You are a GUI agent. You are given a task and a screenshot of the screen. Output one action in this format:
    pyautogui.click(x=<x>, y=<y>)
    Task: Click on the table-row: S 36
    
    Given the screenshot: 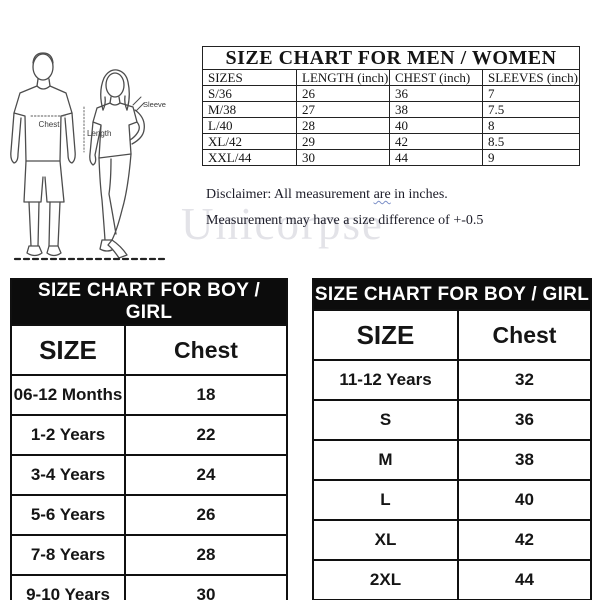 What is the action you would take?
    pyautogui.click(x=452, y=420)
    